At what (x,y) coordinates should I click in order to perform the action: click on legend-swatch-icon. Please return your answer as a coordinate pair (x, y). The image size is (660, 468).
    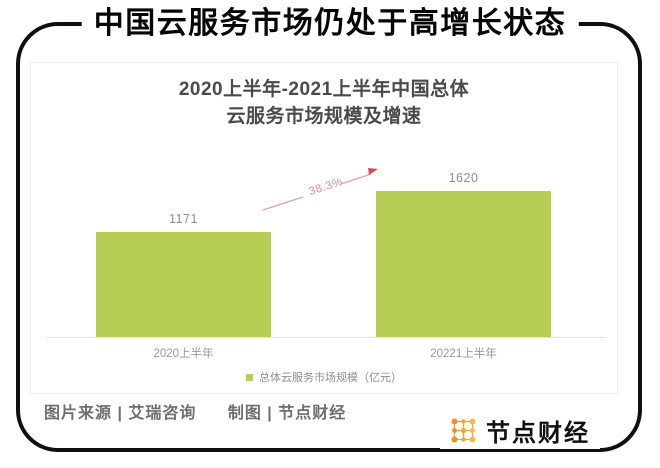
    Looking at the image, I should click on (249, 377).